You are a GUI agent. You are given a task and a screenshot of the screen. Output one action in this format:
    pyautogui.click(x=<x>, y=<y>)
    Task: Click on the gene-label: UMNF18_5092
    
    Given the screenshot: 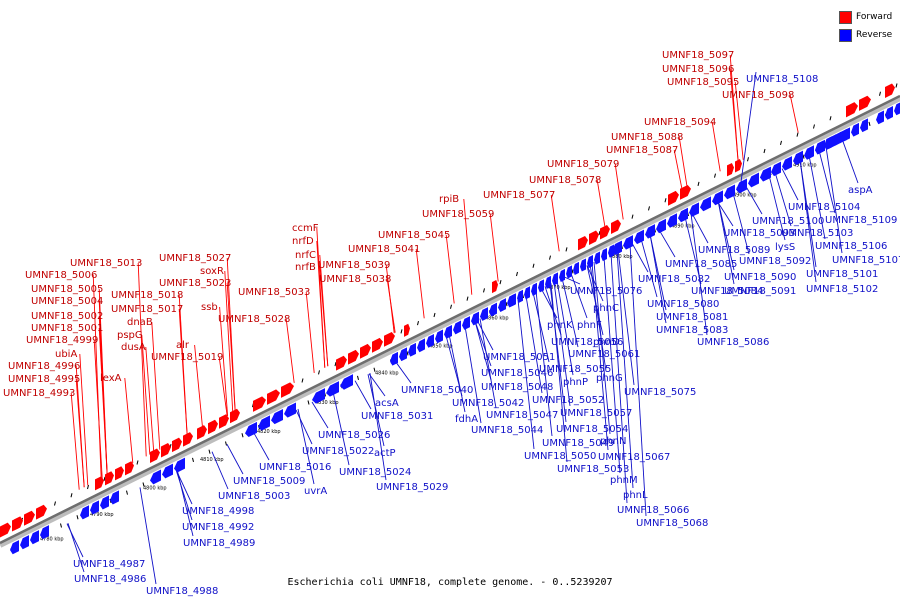 What is the action you would take?
    pyautogui.click(x=775, y=261)
    